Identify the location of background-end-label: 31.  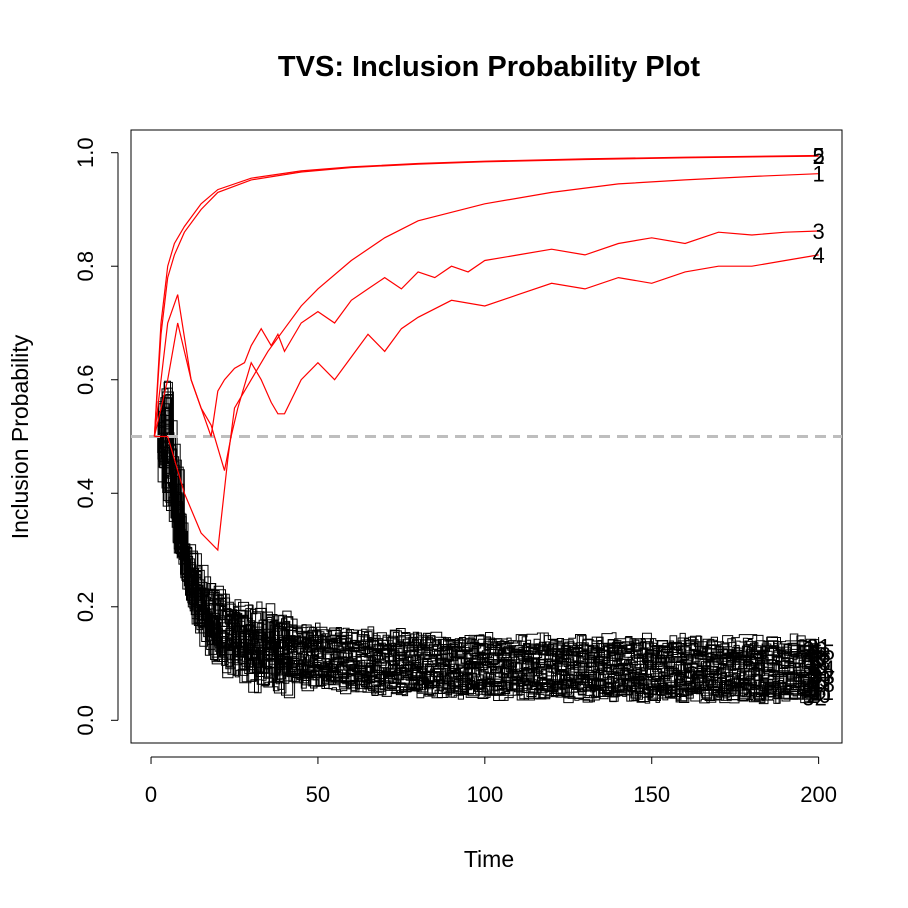
(818, 647).